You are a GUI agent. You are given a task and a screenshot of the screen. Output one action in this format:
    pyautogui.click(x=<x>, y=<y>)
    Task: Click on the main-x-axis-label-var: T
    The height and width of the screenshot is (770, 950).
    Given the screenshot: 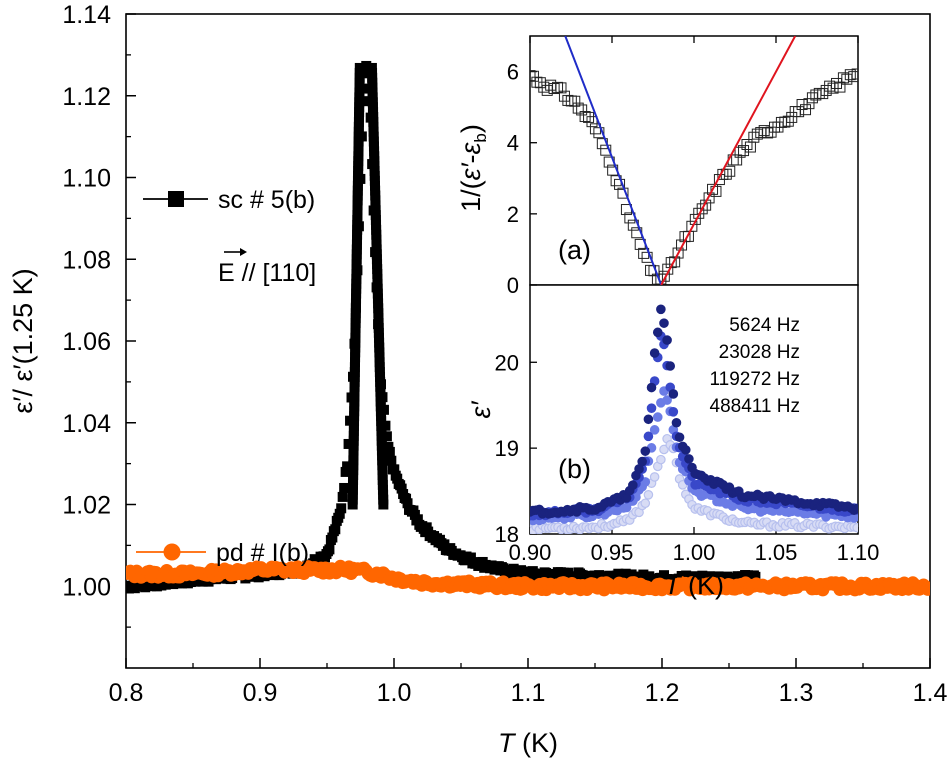 What is the action you would take?
    pyautogui.click(x=507, y=743)
    